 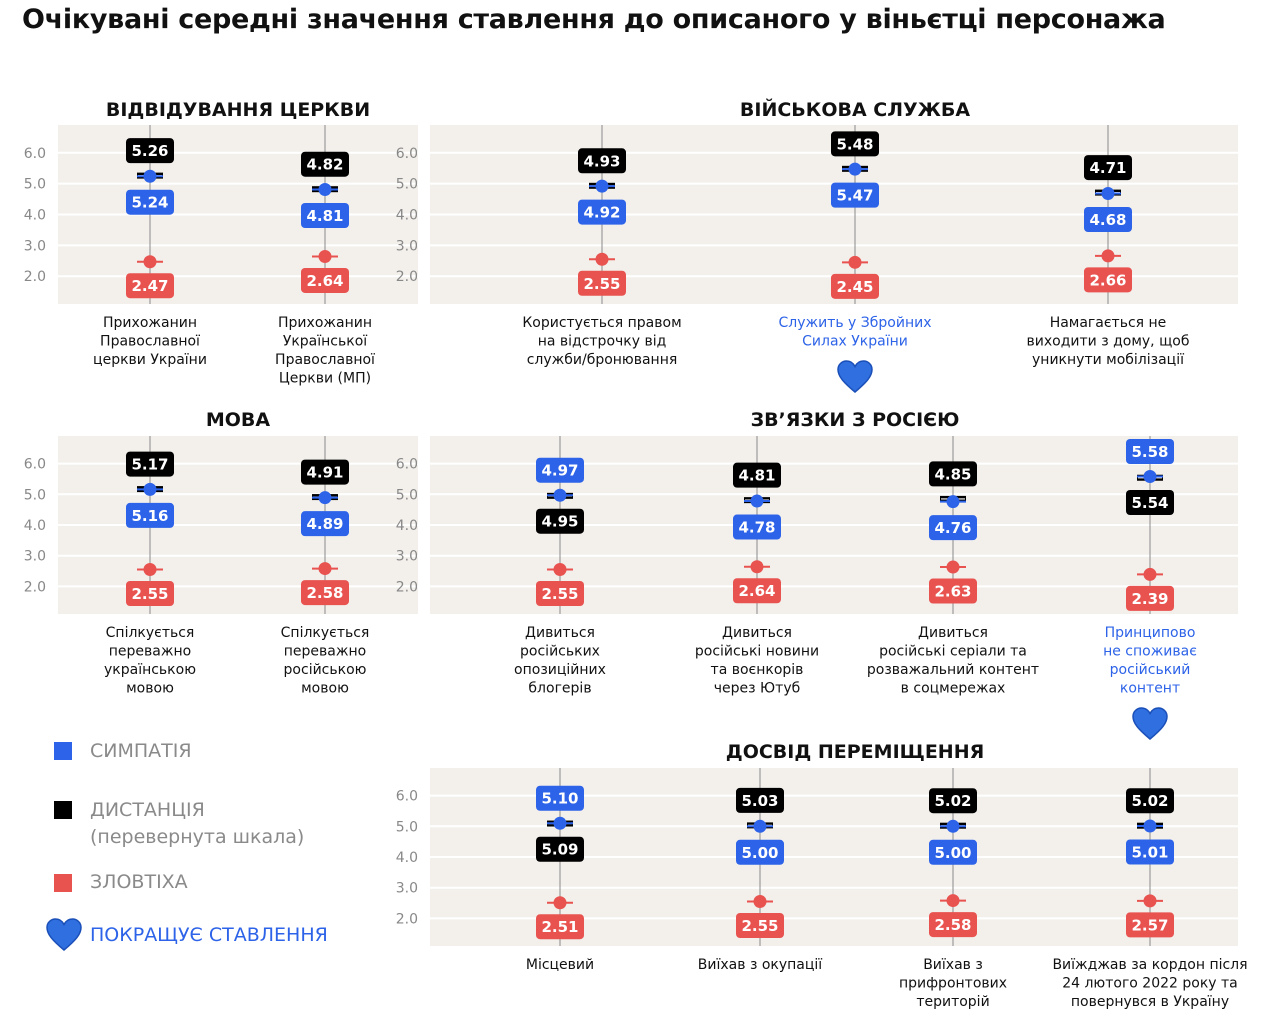 What do you see at coordinates (1149, 965) in the screenshot?
I see `svg-text: Виїжджав за кордон після` at bounding box center [1149, 965].